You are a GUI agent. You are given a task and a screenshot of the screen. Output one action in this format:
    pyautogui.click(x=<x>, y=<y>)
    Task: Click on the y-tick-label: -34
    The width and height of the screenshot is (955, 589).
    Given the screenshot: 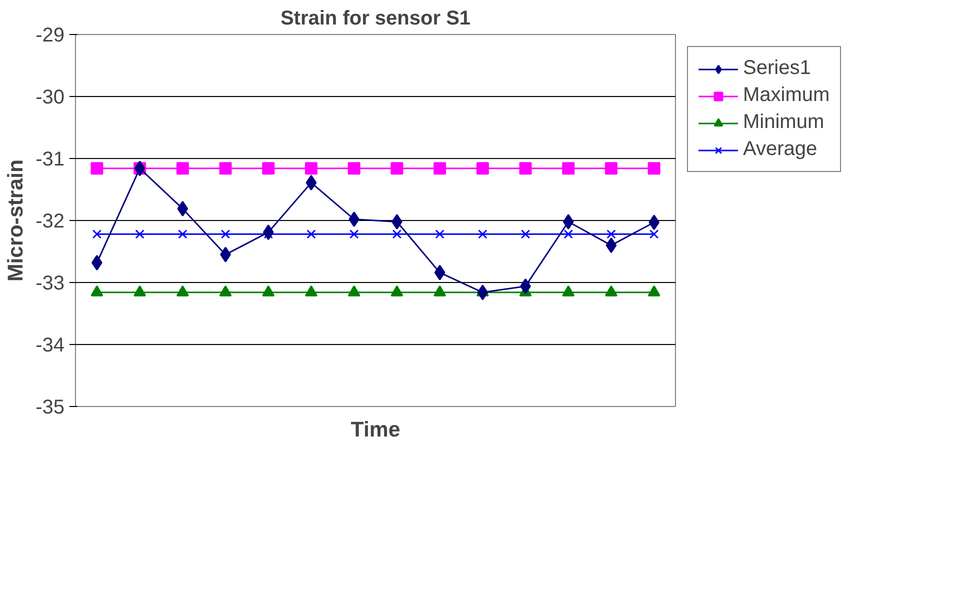 What is the action you would take?
    pyautogui.click(x=50, y=345)
    